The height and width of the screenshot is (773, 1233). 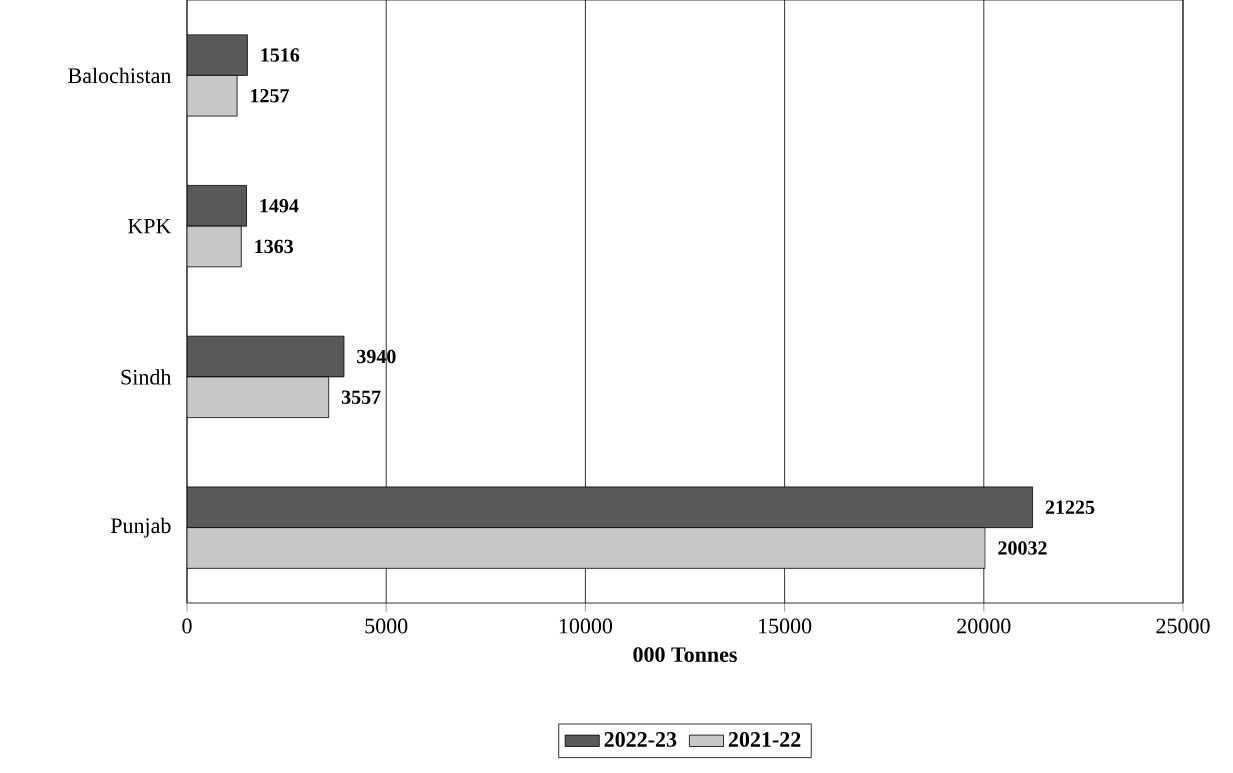 I want to click on data-label: 1516, so click(x=280, y=55).